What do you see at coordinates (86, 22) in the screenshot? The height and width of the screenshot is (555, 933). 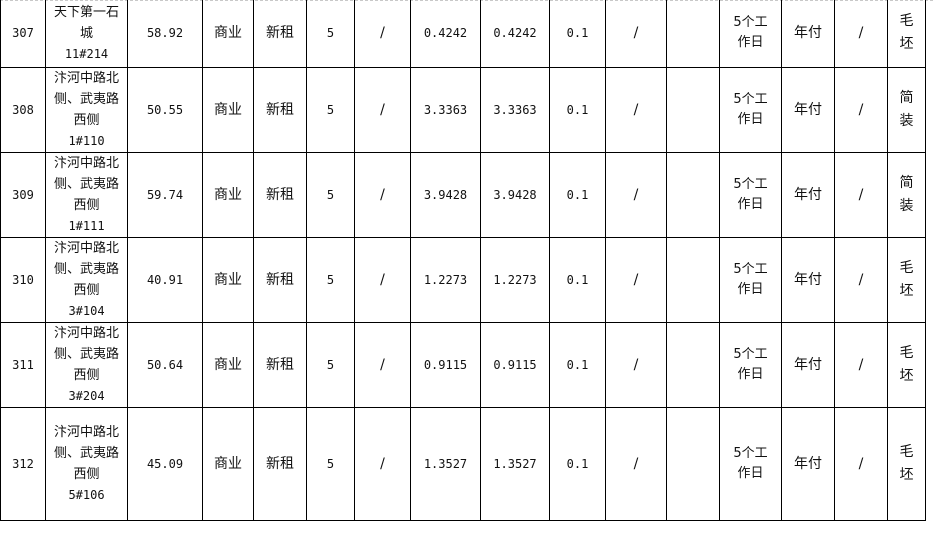 I see `location-name: 天下第一石城` at bounding box center [86, 22].